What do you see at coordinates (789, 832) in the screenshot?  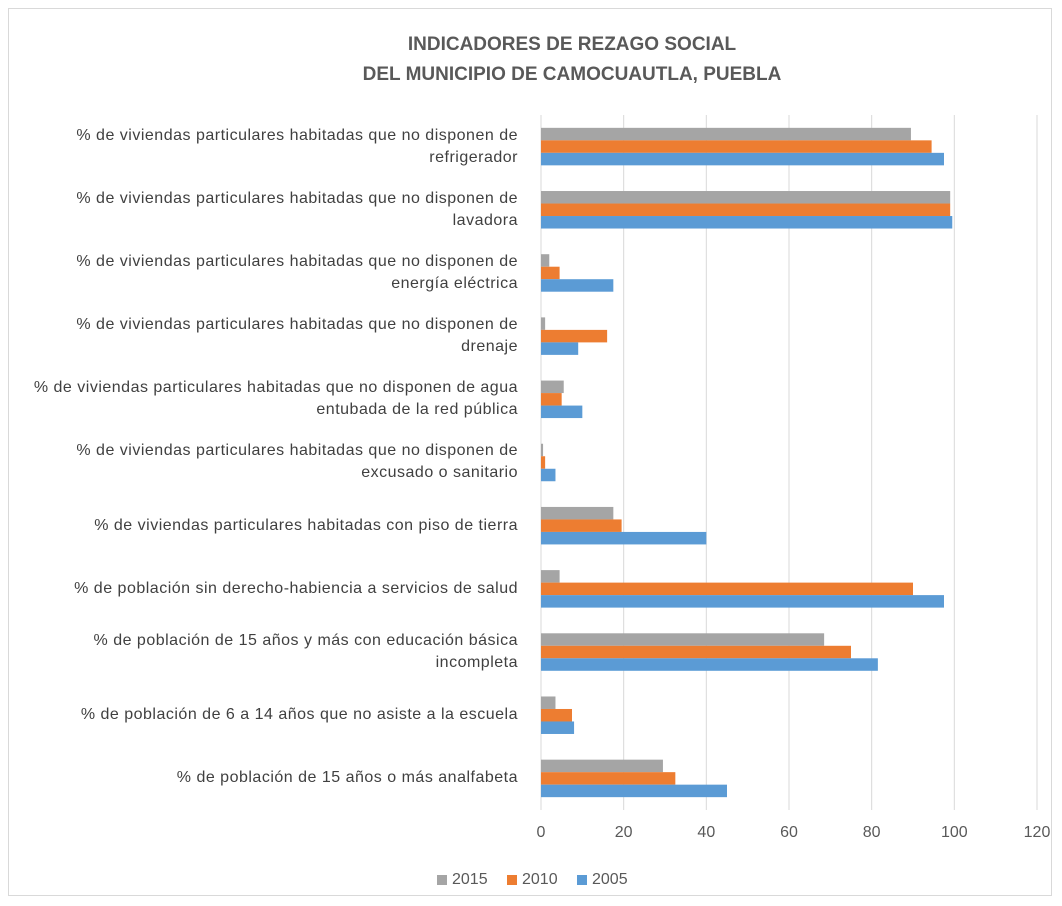 I see `x-tick-label: 60` at bounding box center [789, 832].